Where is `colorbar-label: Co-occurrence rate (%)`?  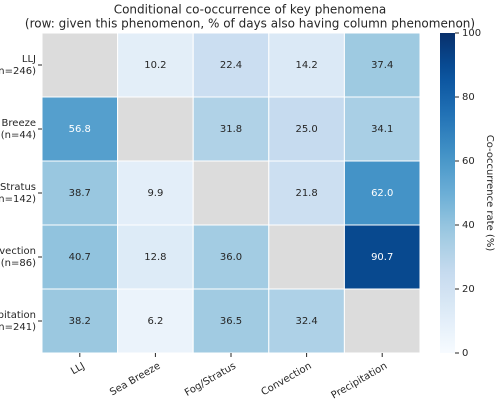
colorbar-label: Co-occurrence rate (%) is located at coordinates (489, 193).